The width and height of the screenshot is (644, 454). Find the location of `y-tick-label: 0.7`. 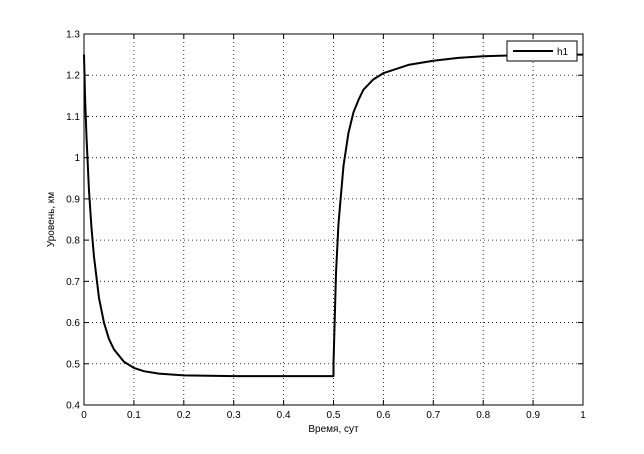

y-tick-label: 0.7 is located at coordinates (73, 282).